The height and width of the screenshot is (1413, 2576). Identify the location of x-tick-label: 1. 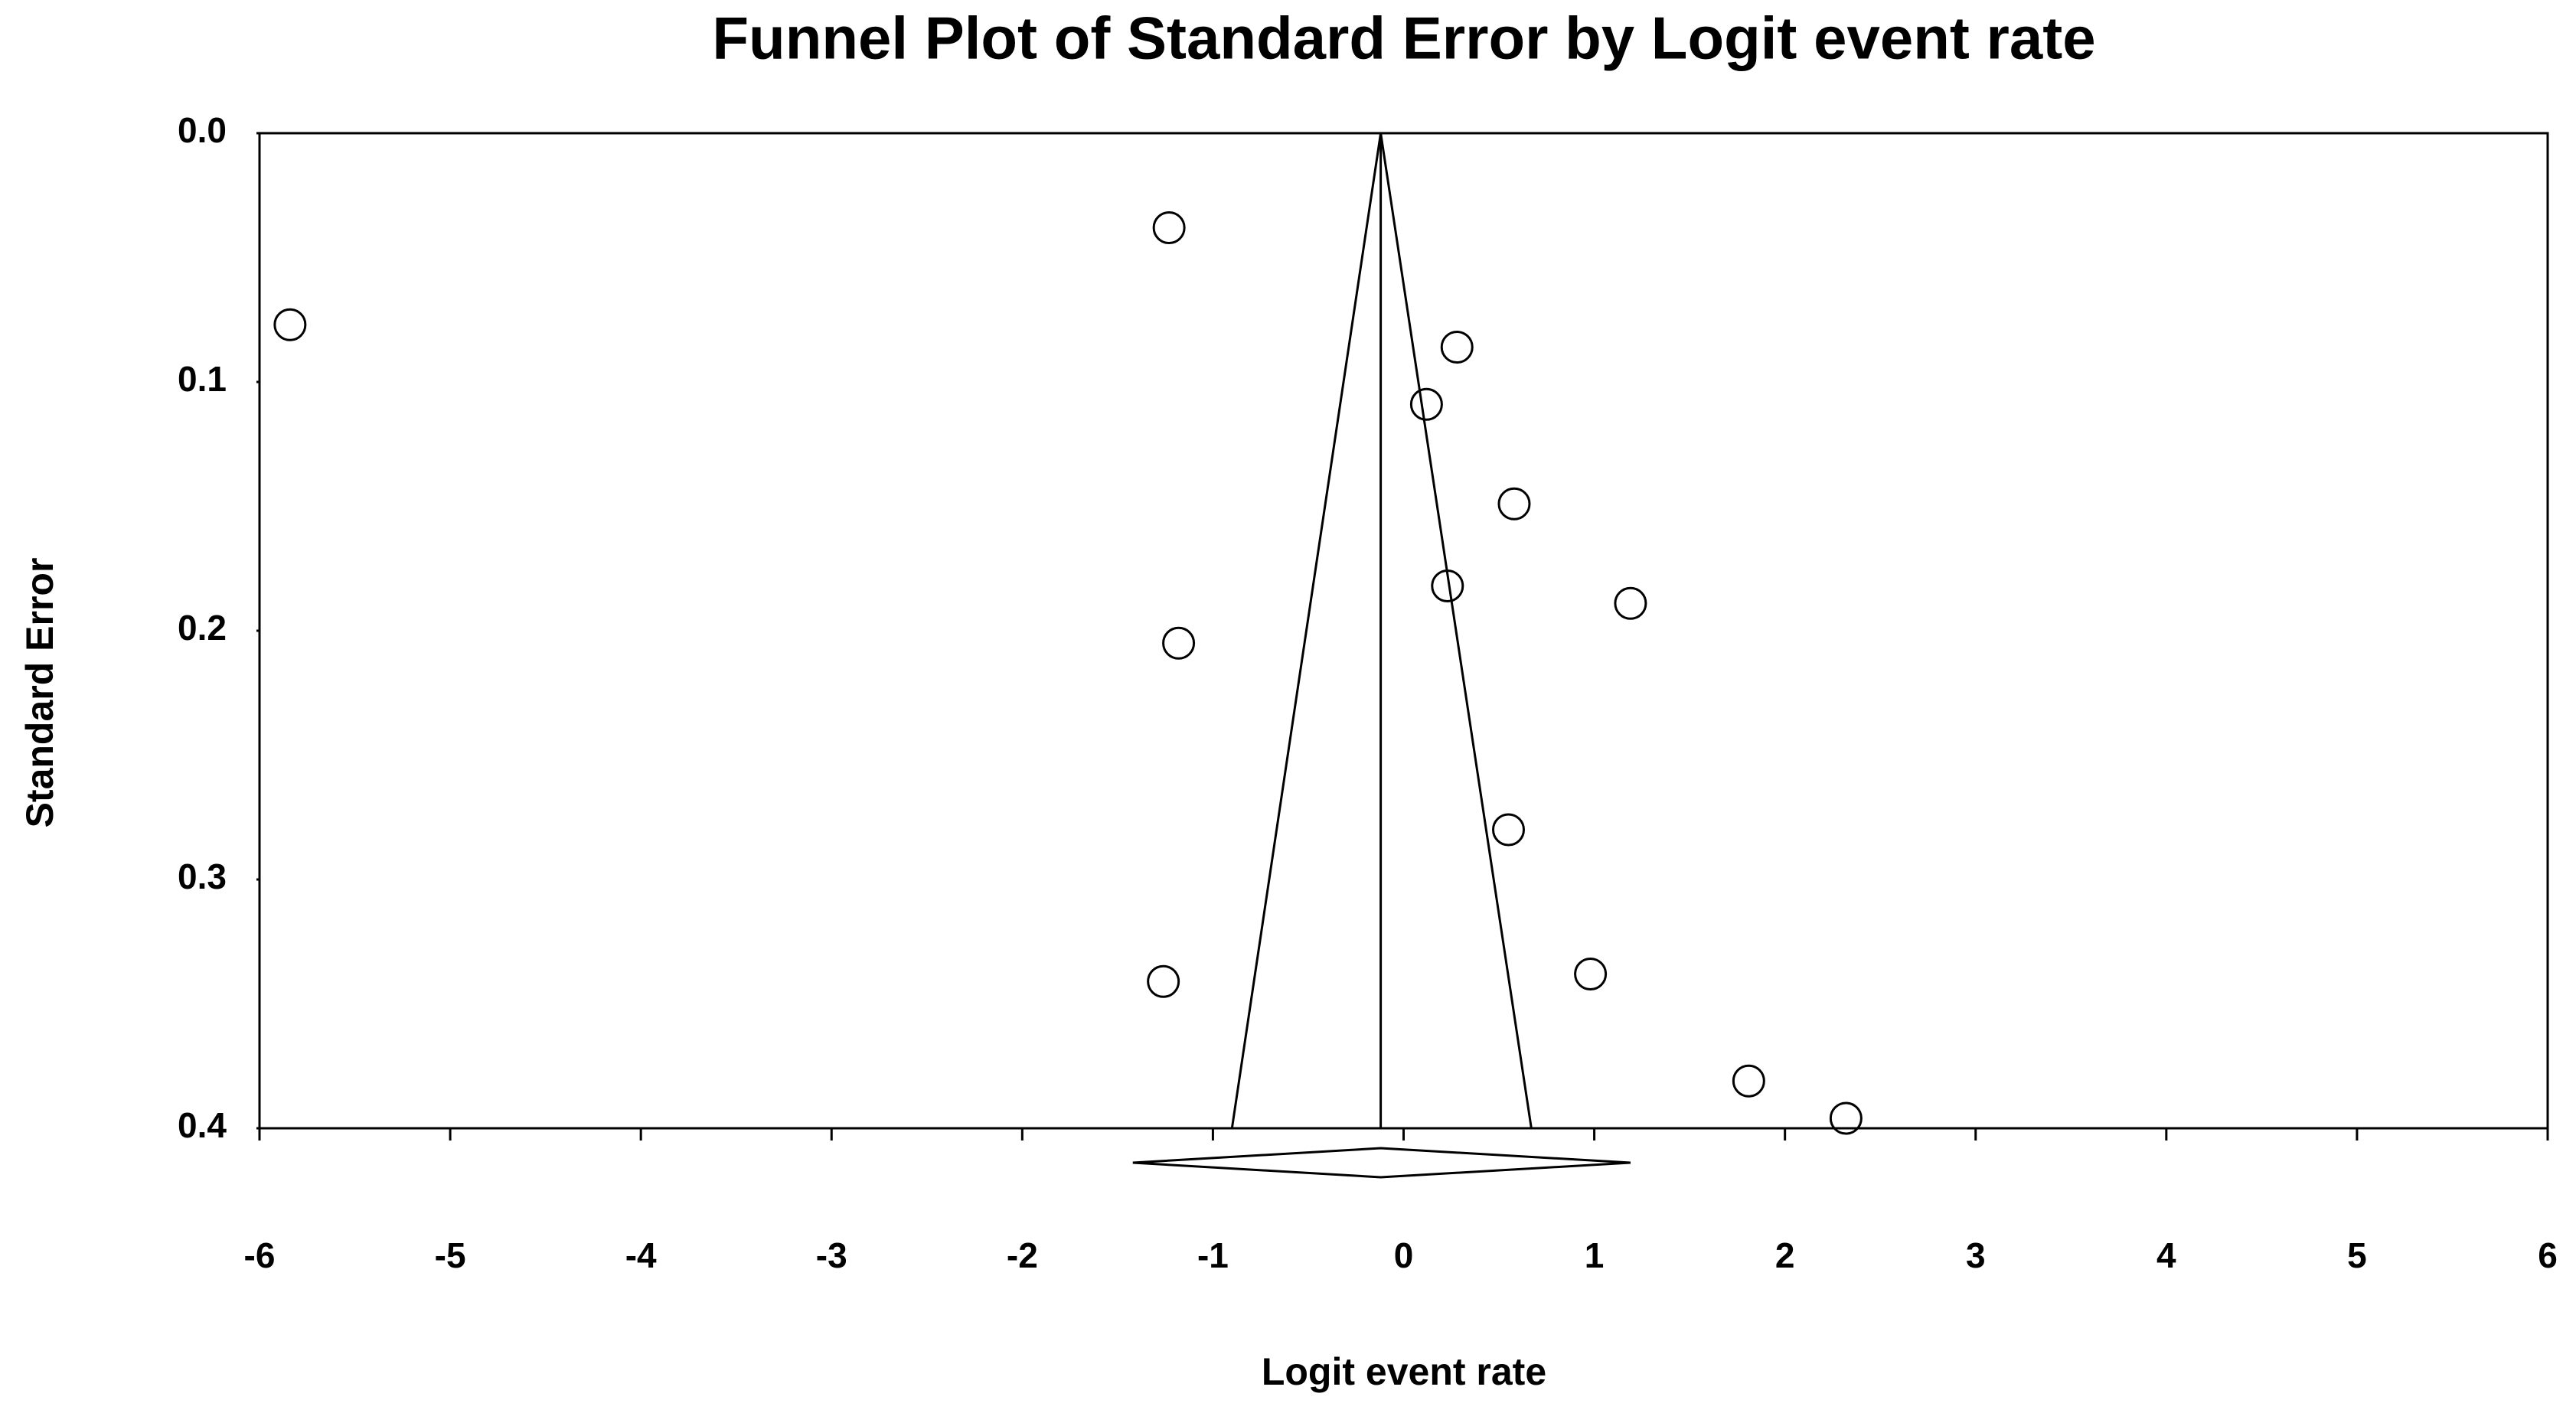
(1595, 1255).